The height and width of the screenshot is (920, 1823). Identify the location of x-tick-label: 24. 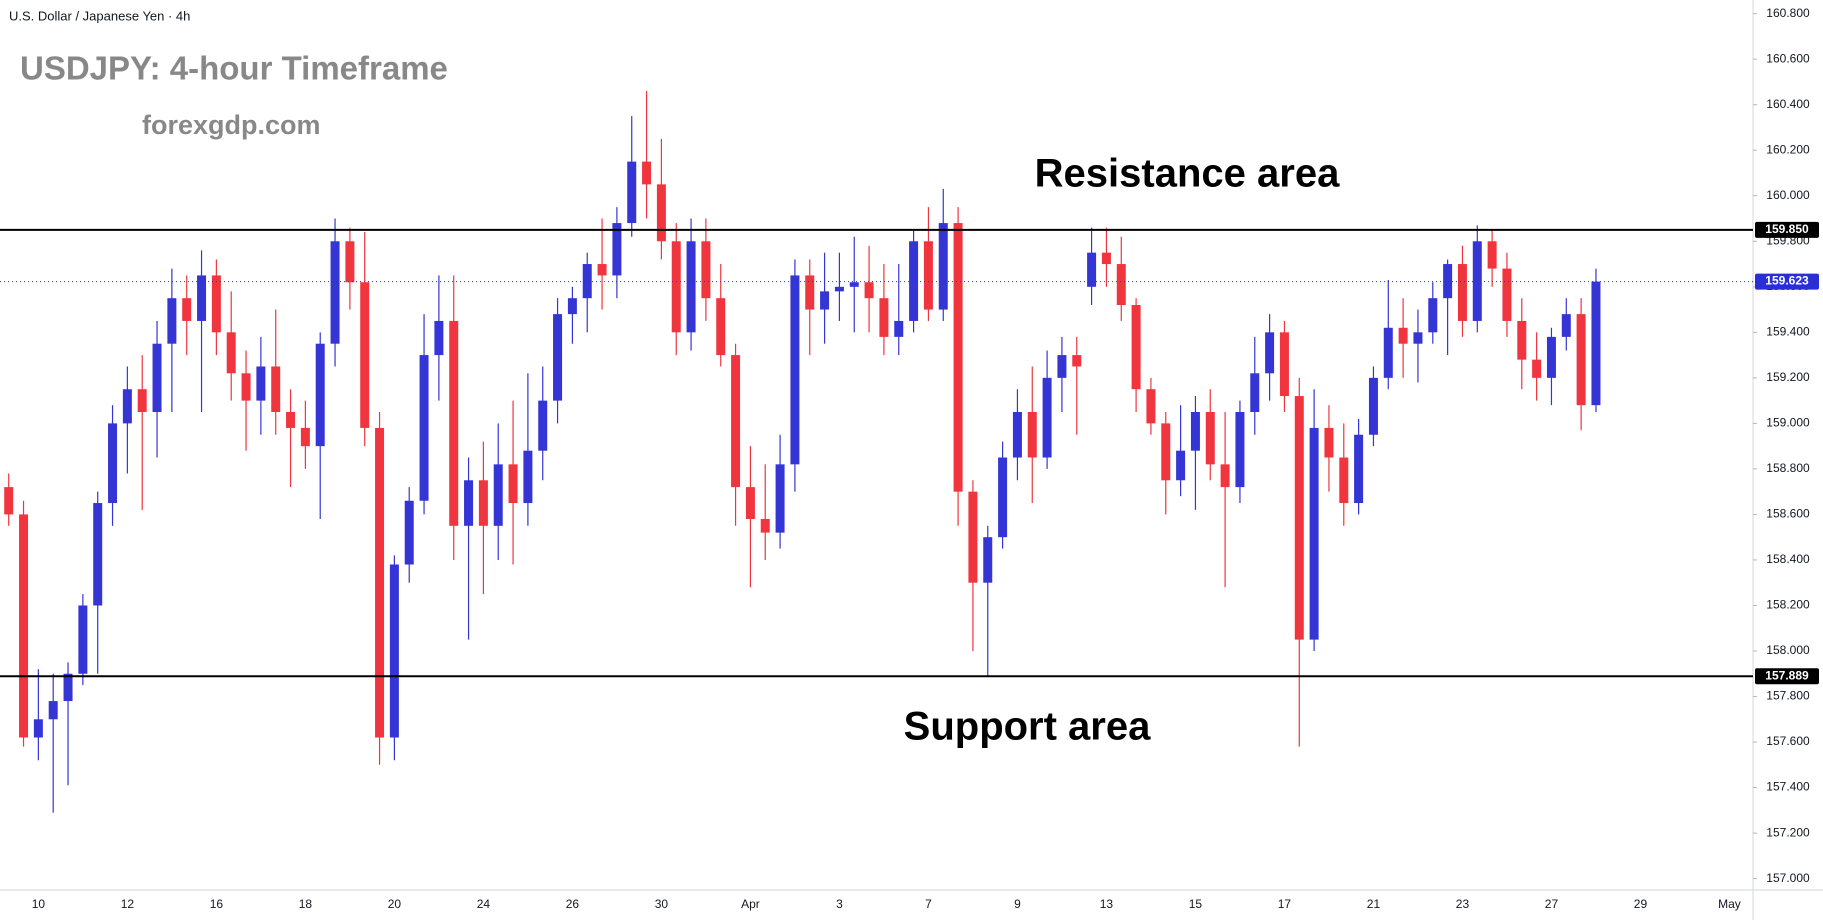
(484, 904).